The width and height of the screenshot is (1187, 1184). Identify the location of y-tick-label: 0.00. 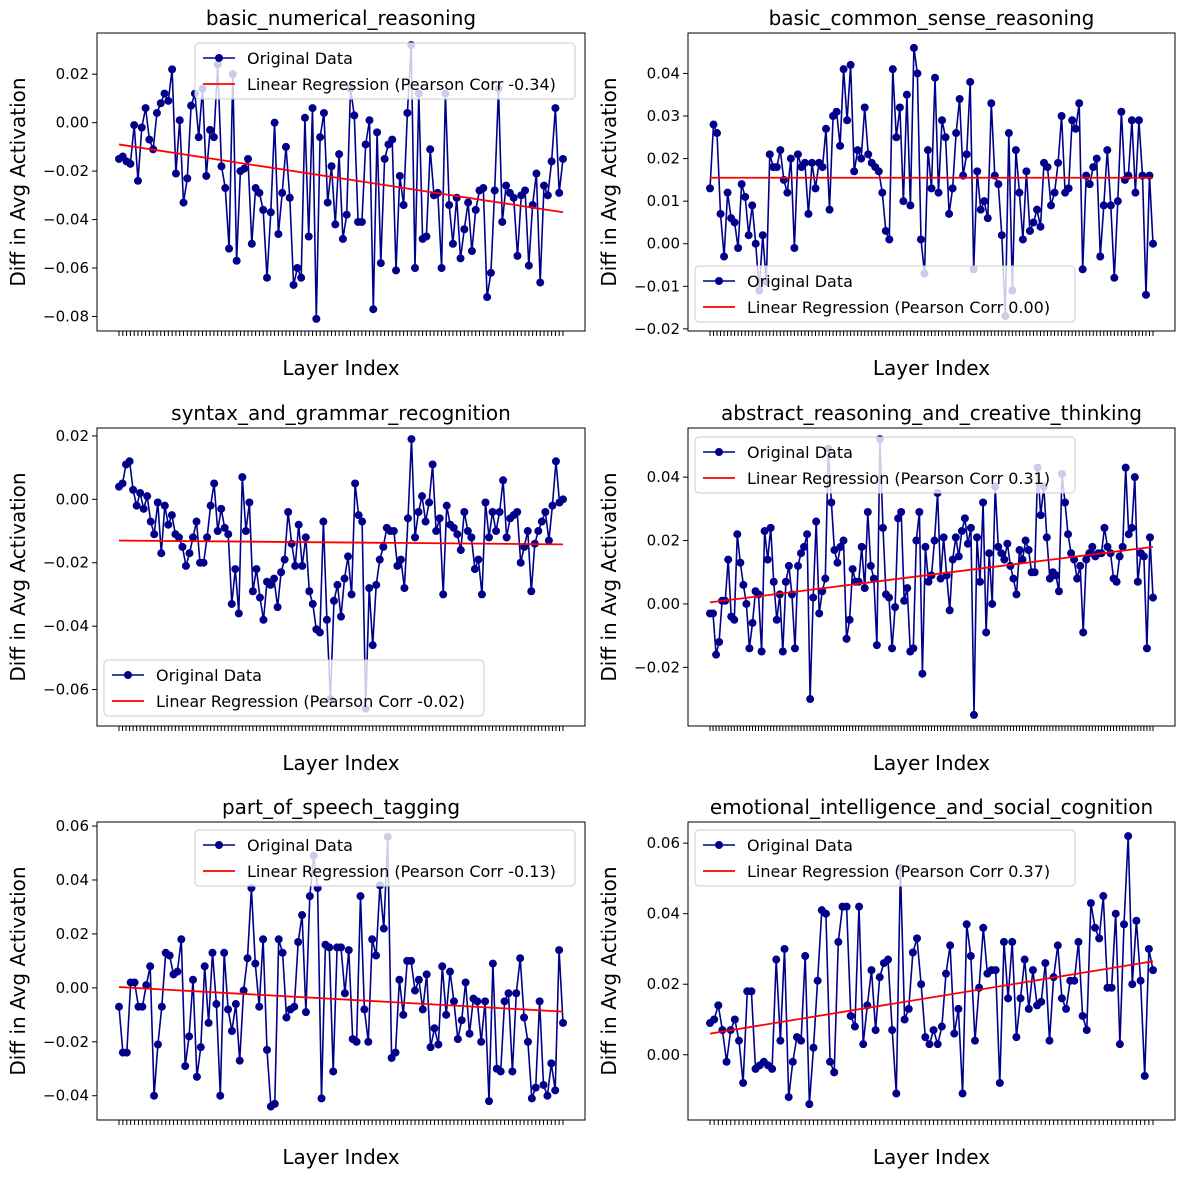
(72, 499).